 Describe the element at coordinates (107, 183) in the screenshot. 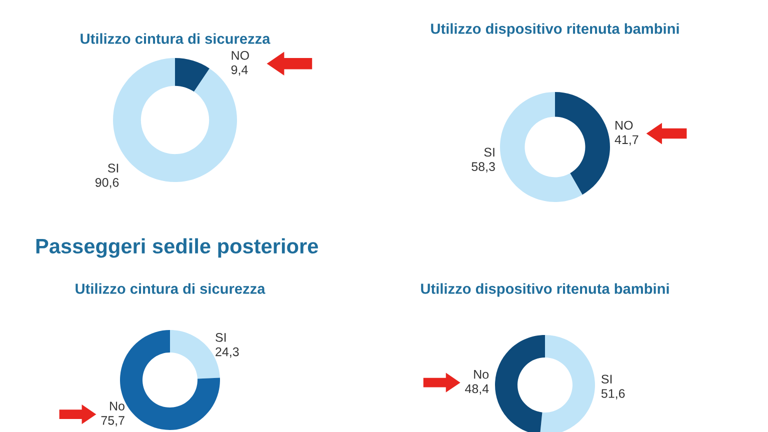

I see `data-label: 90,6` at that location.